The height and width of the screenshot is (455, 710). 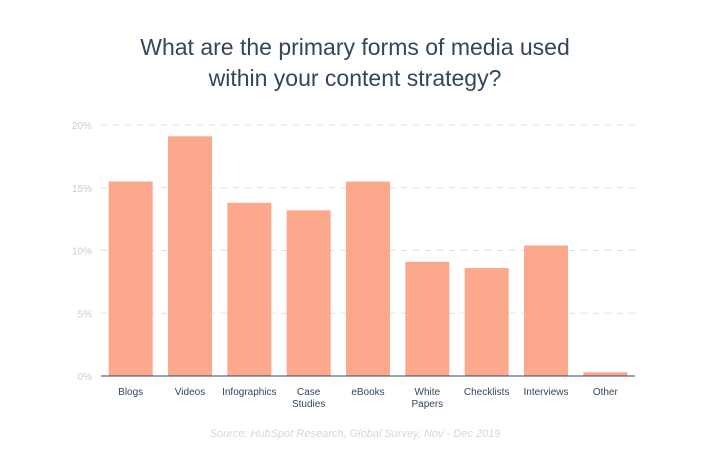 What do you see at coordinates (82, 189) in the screenshot?
I see `y-tick-label: 15%` at bounding box center [82, 189].